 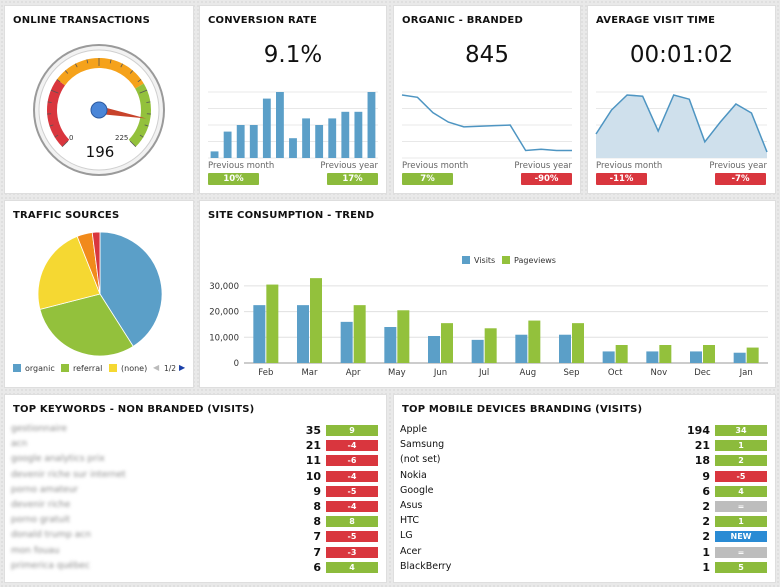 What do you see at coordinates (35, 550) in the screenshot?
I see `row-name: mon fouau` at bounding box center [35, 550].